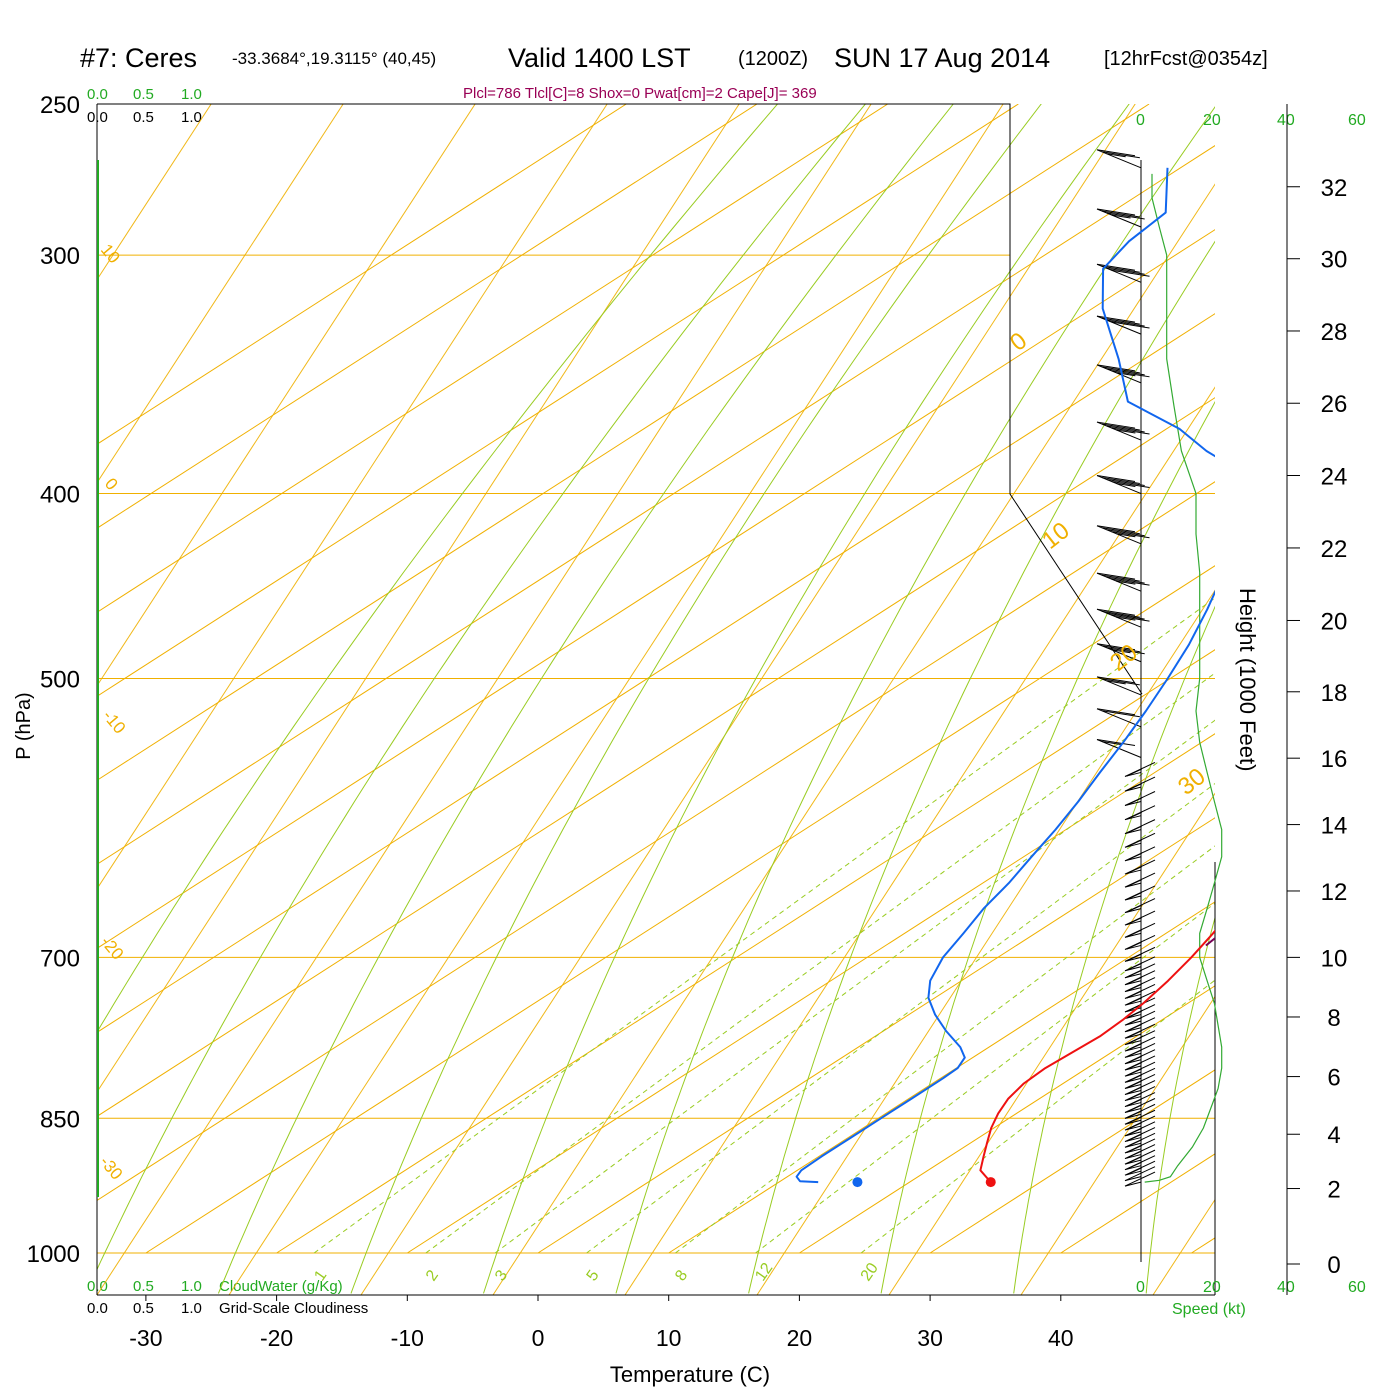 The width and height of the screenshot is (1400, 1400). Describe the element at coordinates (1334, 693) in the screenshot. I see `height-tick-label: 18` at that location.